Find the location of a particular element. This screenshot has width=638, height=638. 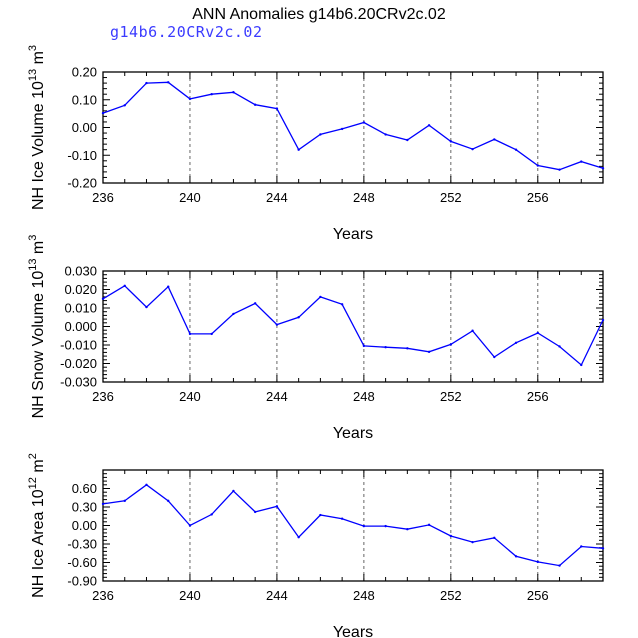

y-tick-label: -0.30 is located at coordinates (82, 544).